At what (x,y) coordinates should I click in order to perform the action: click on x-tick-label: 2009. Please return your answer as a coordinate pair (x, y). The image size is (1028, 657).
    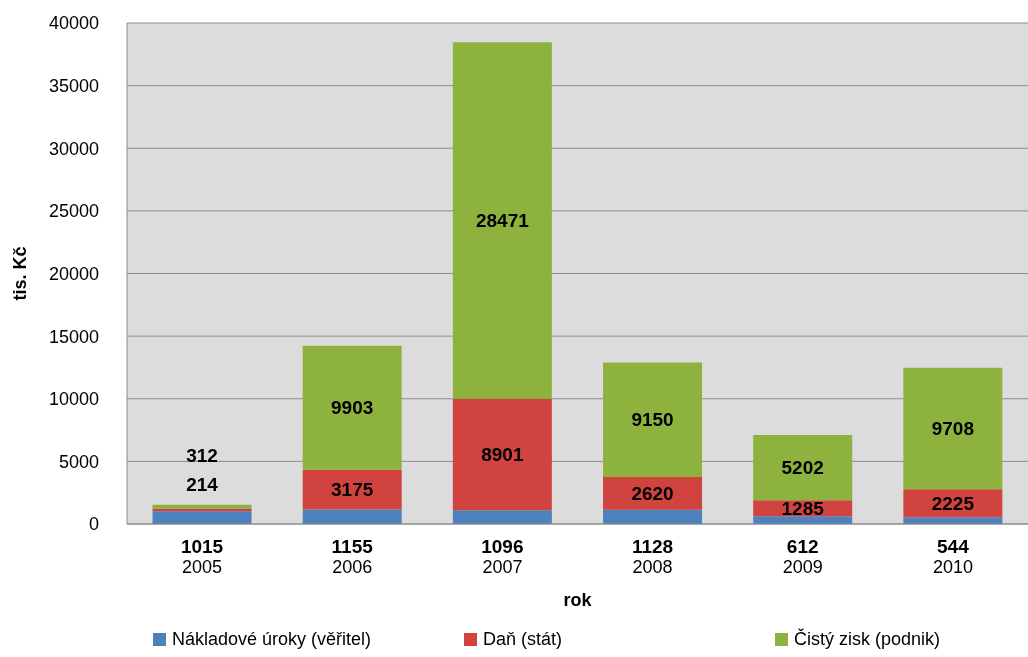
    Looking at the image, I should click on (802, 566).